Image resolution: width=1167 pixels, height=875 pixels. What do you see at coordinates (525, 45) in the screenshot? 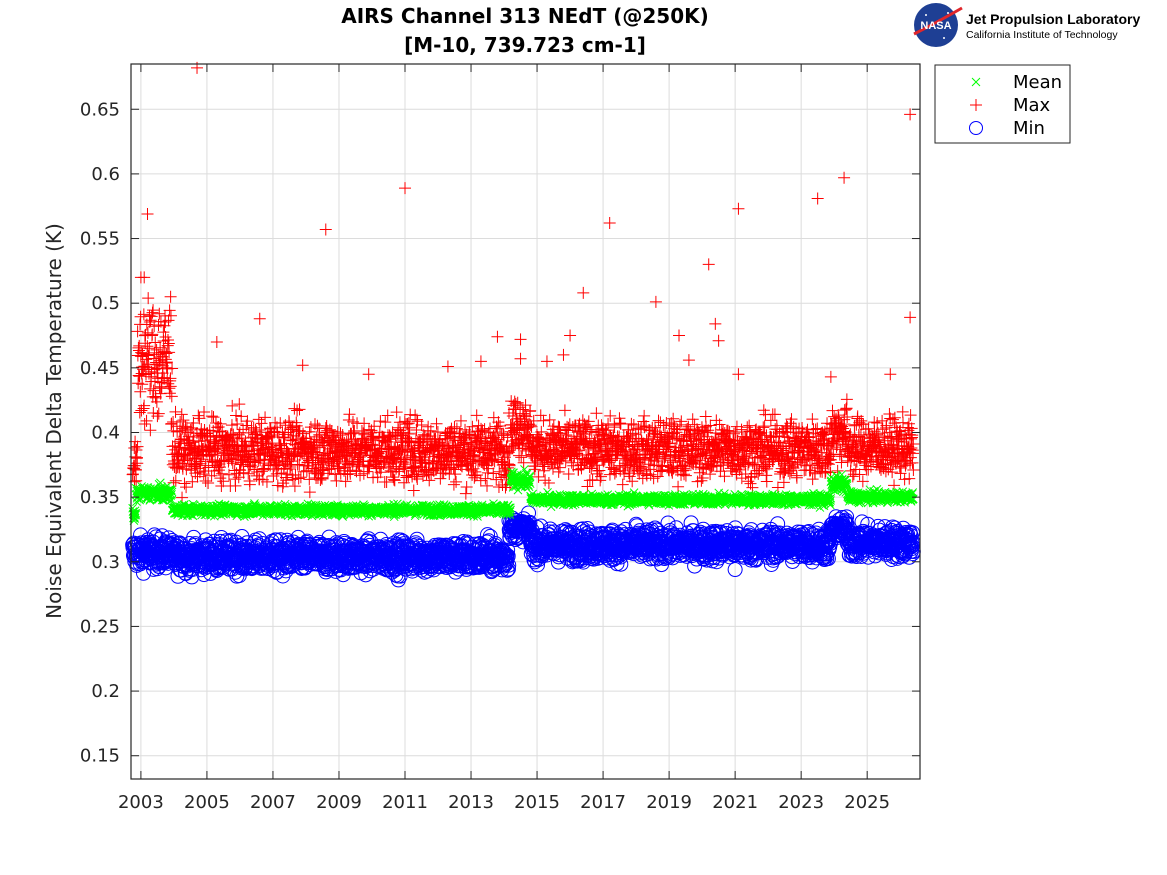
I see `chart-subtitle: [M-10, 739.723 cm-1]` at bounding box center [525, 45].